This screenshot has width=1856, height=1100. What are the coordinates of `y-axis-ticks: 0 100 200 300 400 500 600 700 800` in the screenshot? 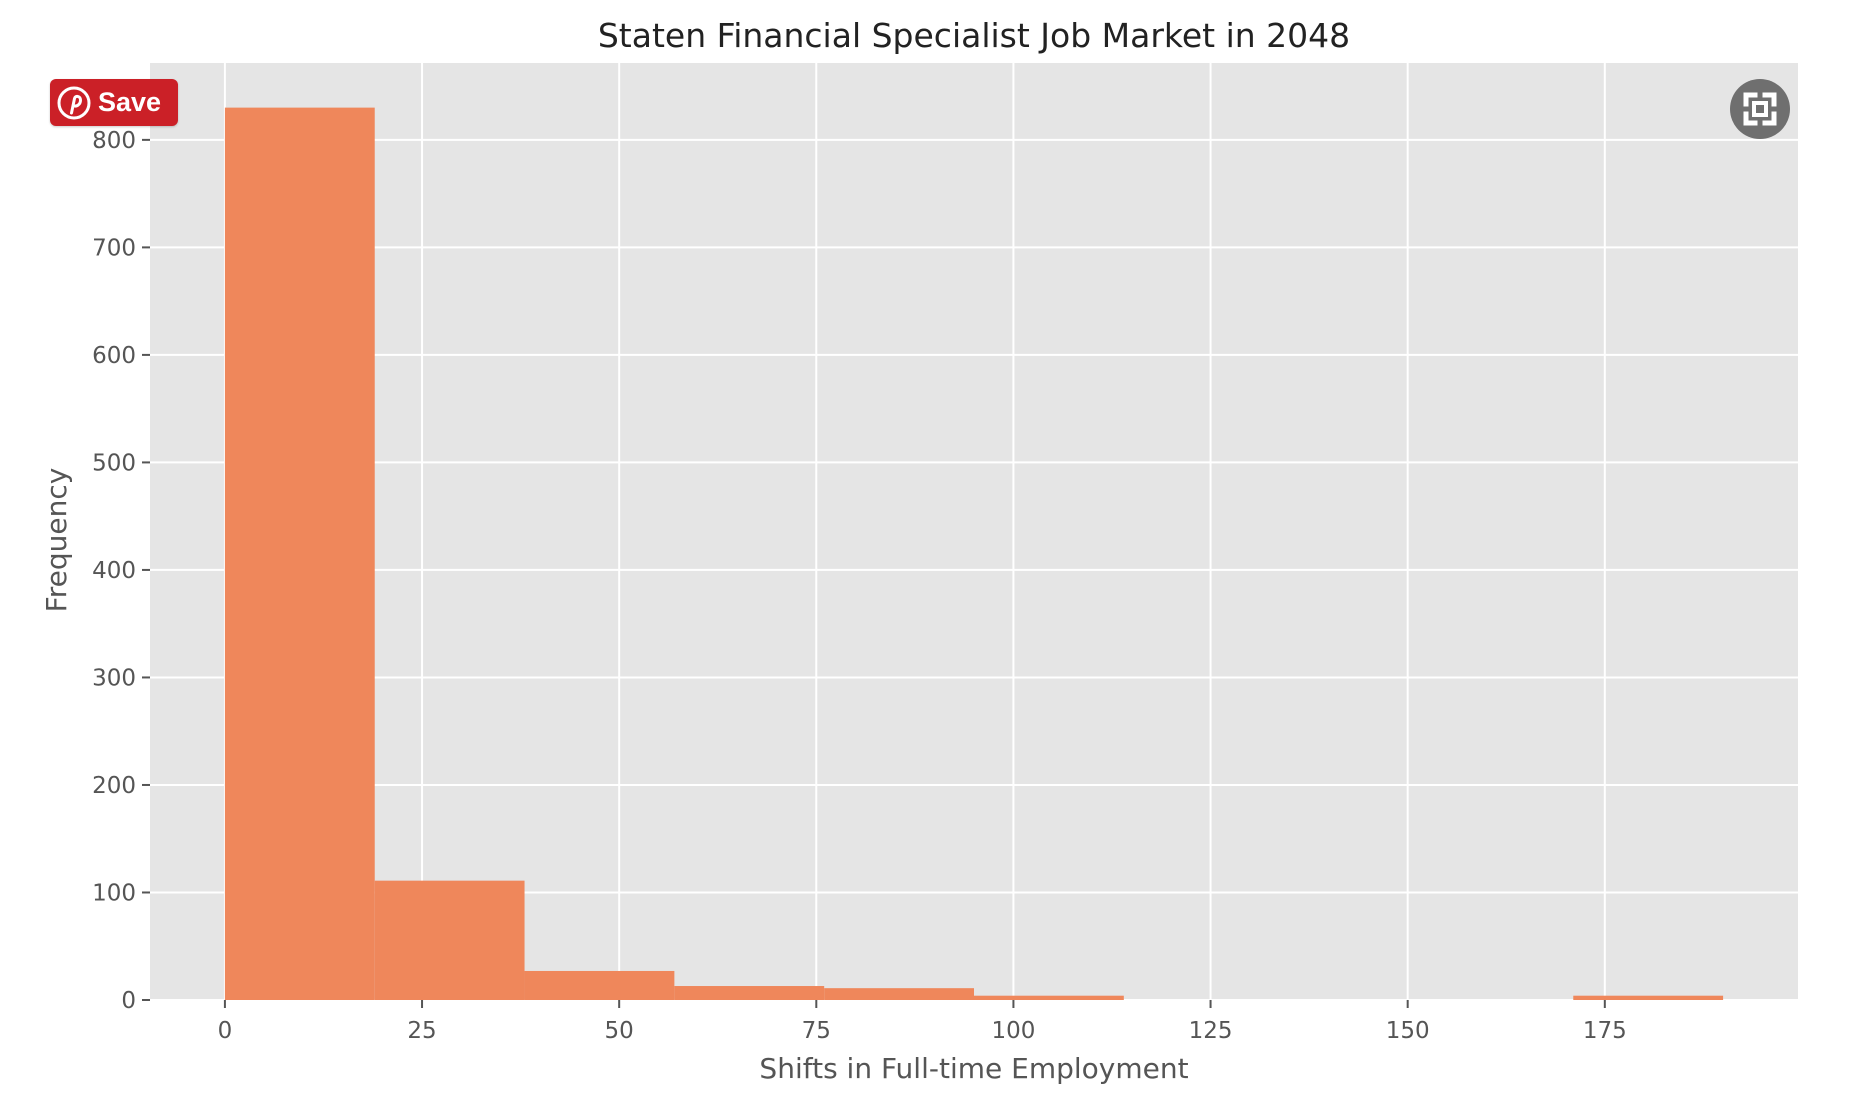 It's located at (121, 571).